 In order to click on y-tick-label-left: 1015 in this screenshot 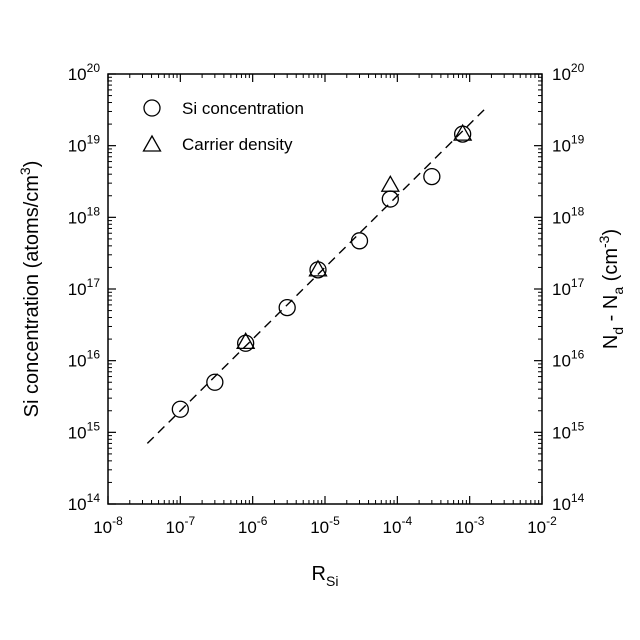, I will do `click(84, 430)`.